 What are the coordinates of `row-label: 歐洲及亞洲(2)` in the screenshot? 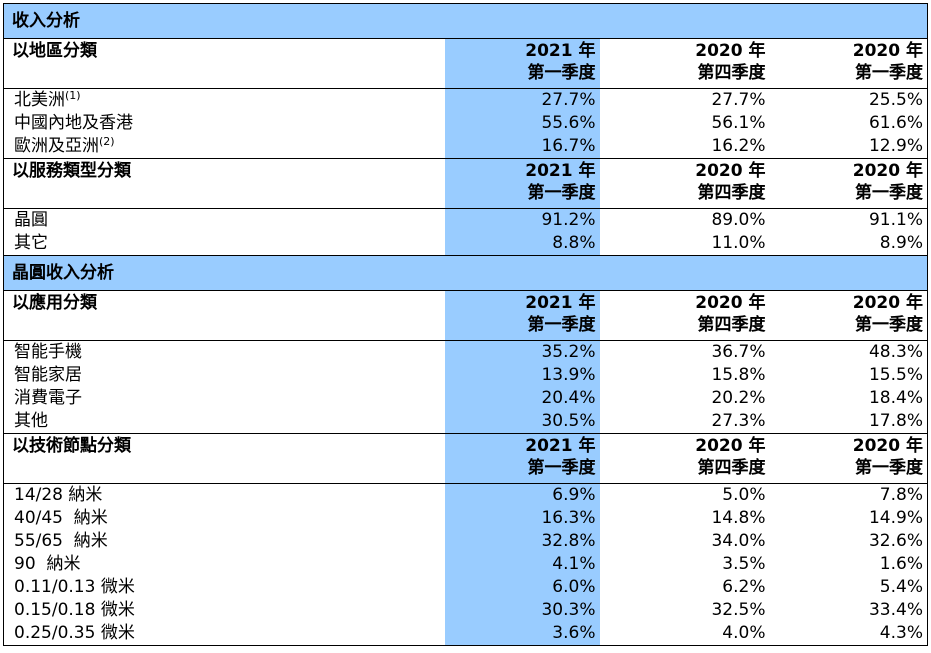 It's located at (64, 145).